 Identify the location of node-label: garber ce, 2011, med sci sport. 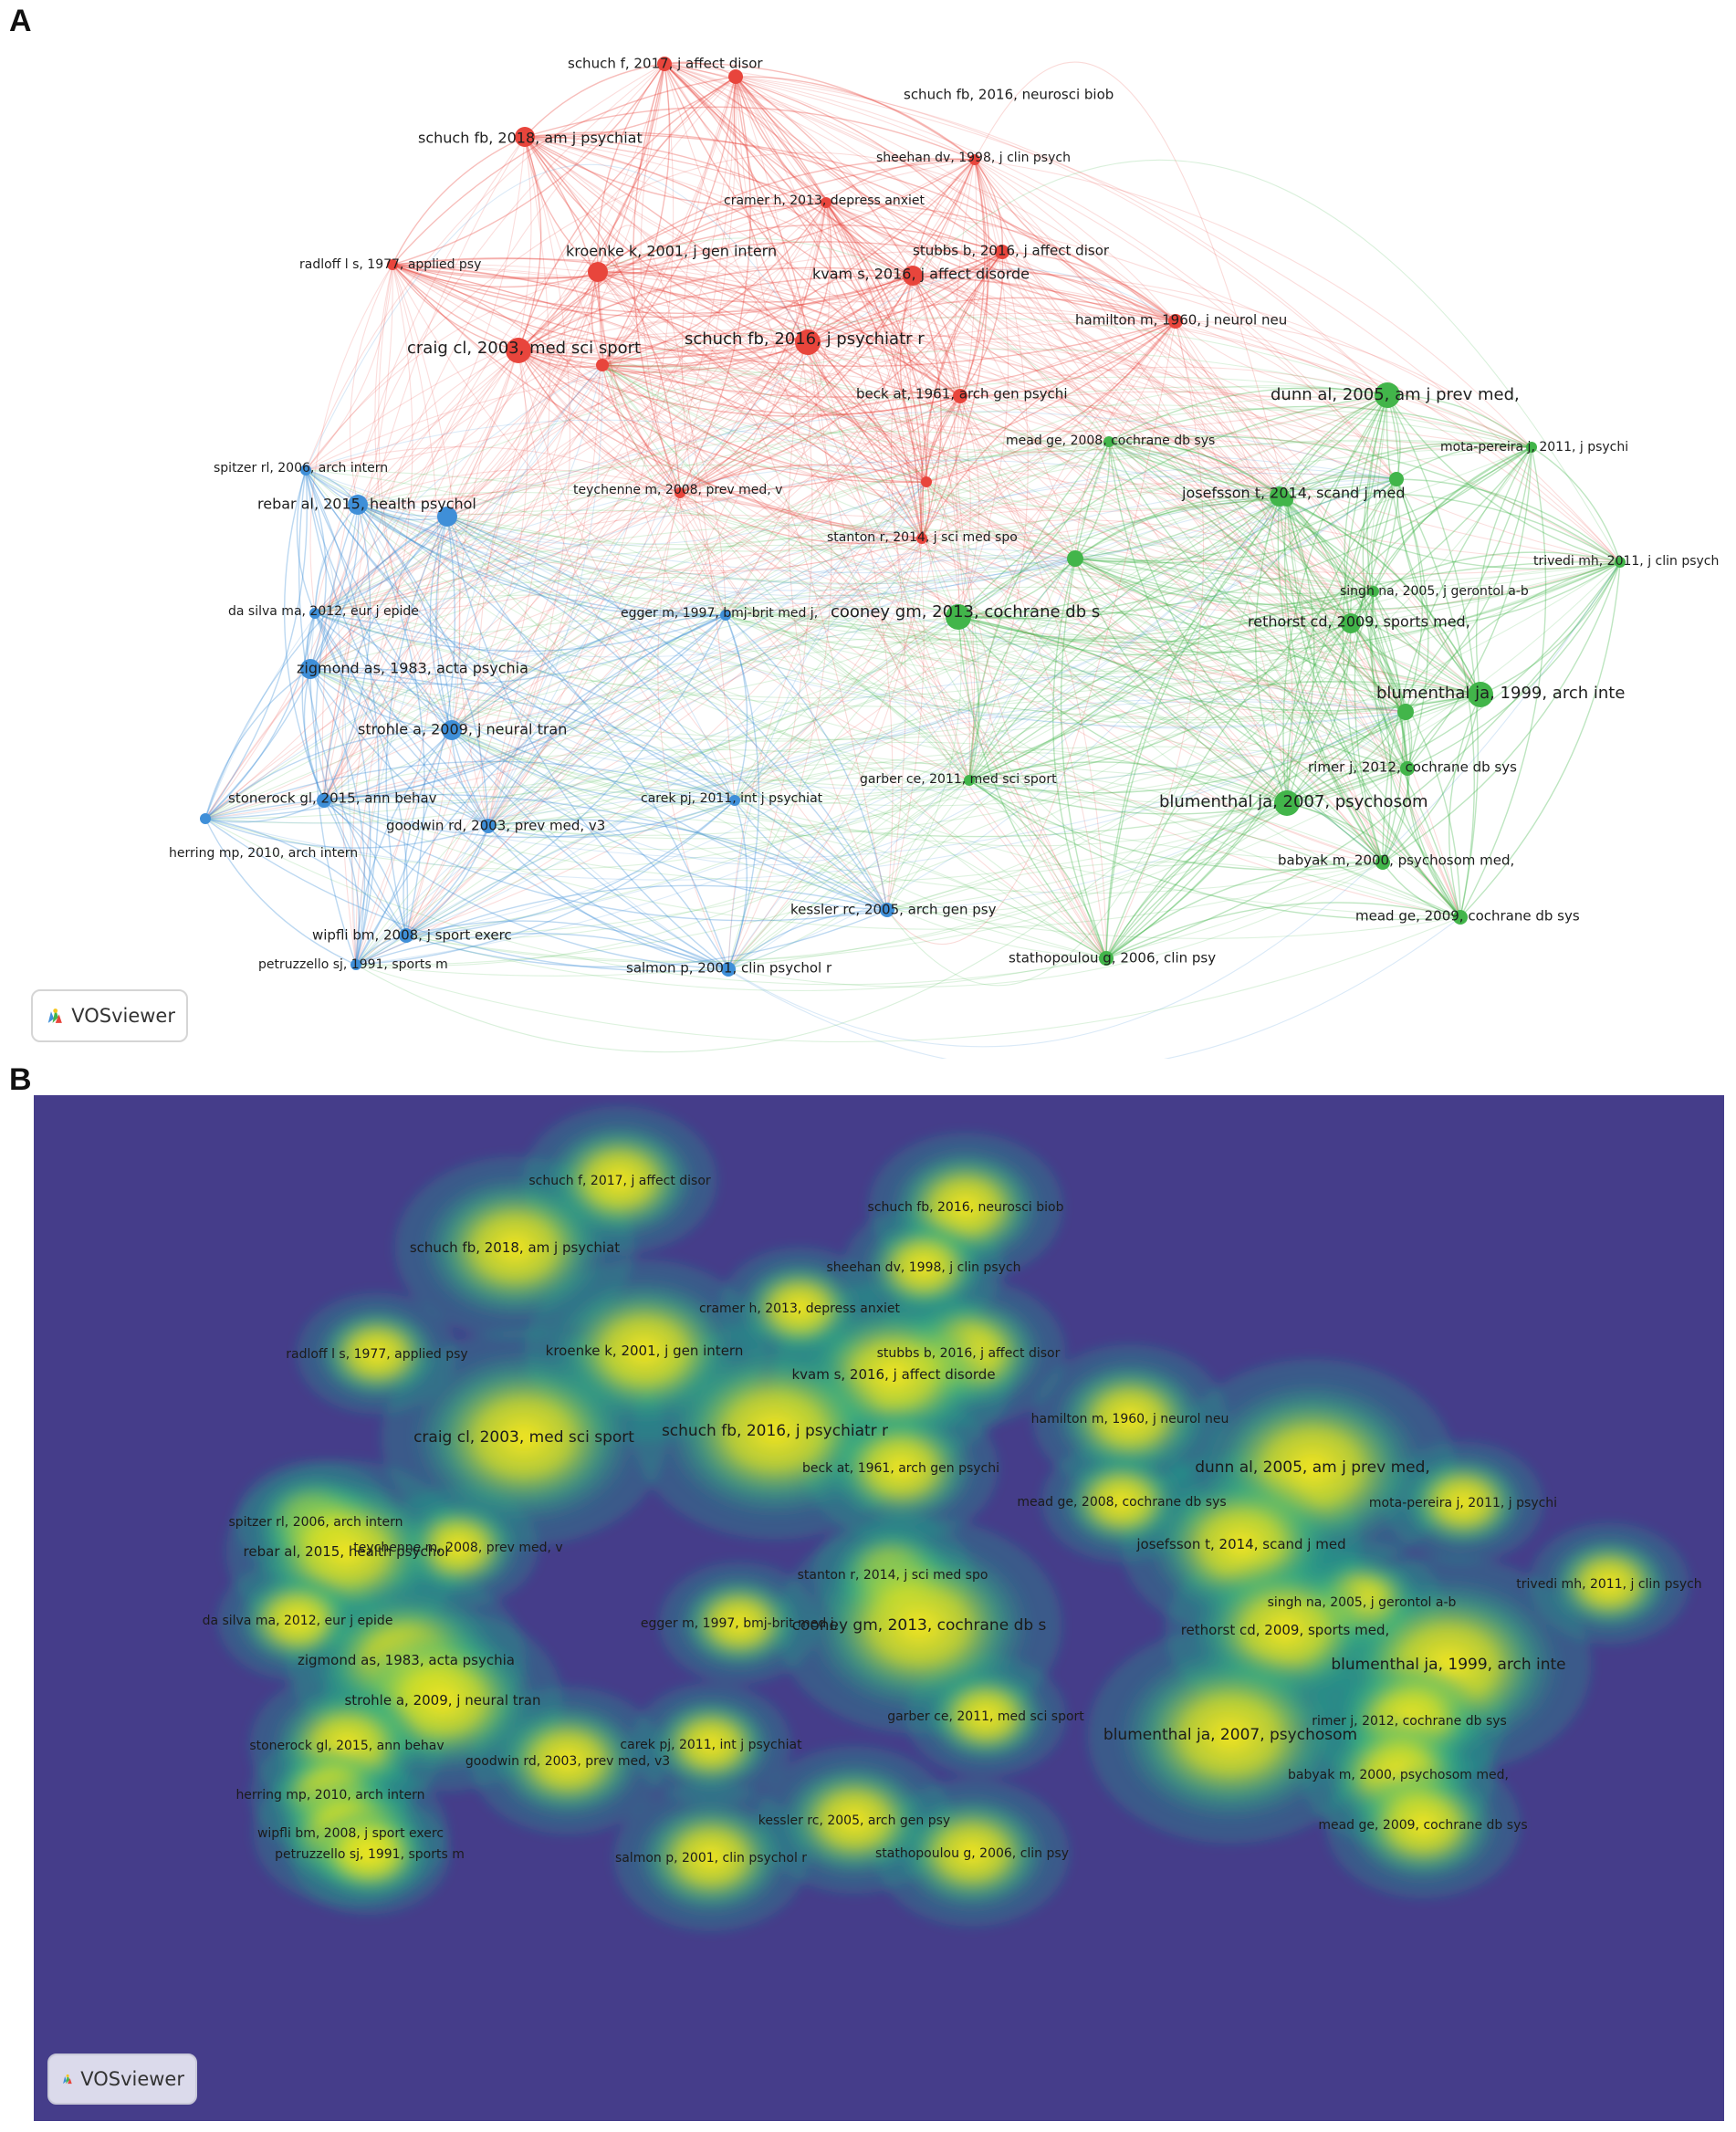
(958, 779).